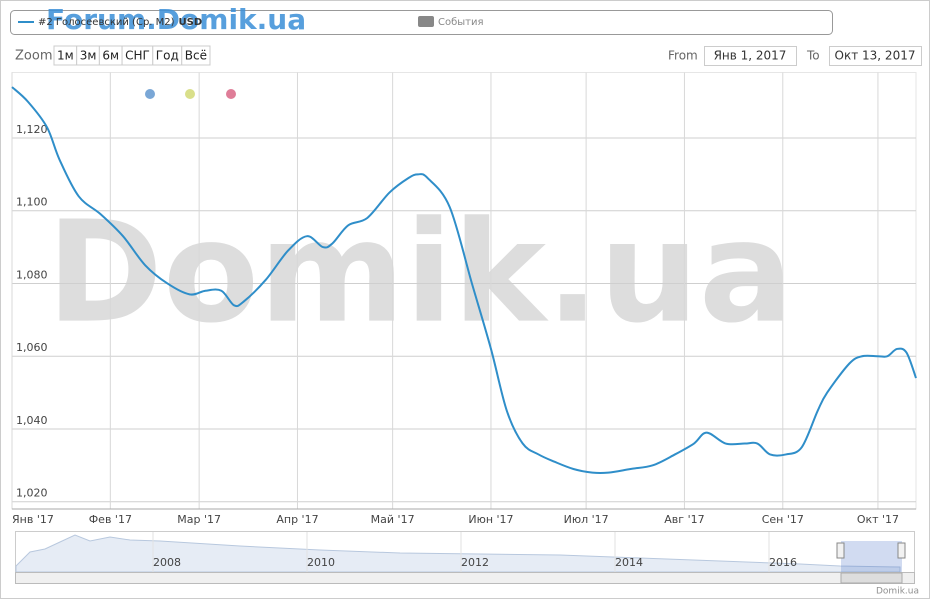 This screenshot has width=931, height=600. Describe the element at coordinates (137, 56) in the screenshot. I see `zoom-button-label: СНГ` at that location.